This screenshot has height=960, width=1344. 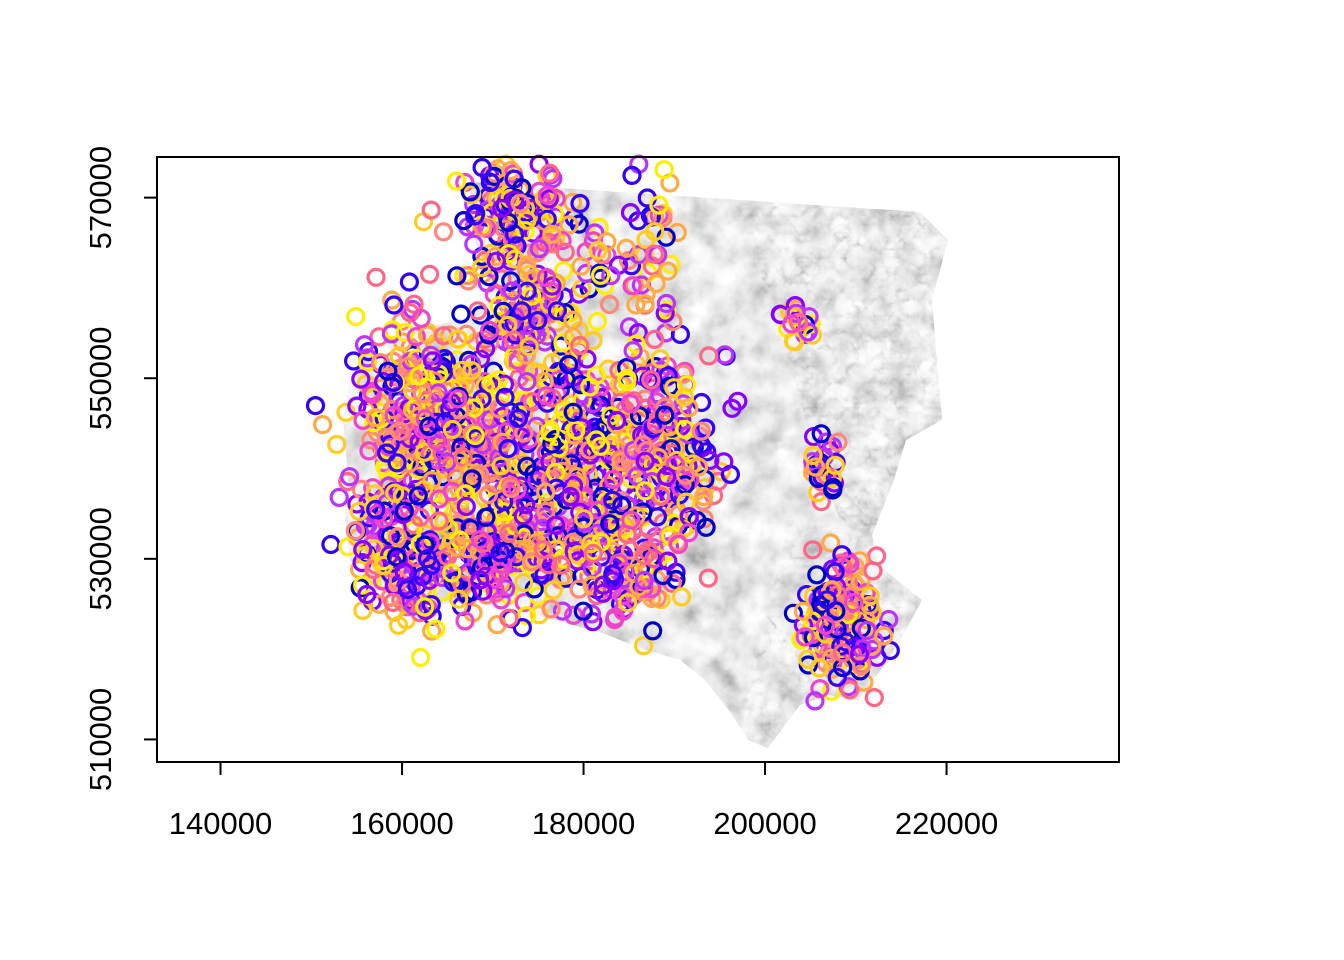 What do you see at coordinates (764, 823) in the screenshot?
I see `x-tick-label: 200000` at bounding box center [764, 823].